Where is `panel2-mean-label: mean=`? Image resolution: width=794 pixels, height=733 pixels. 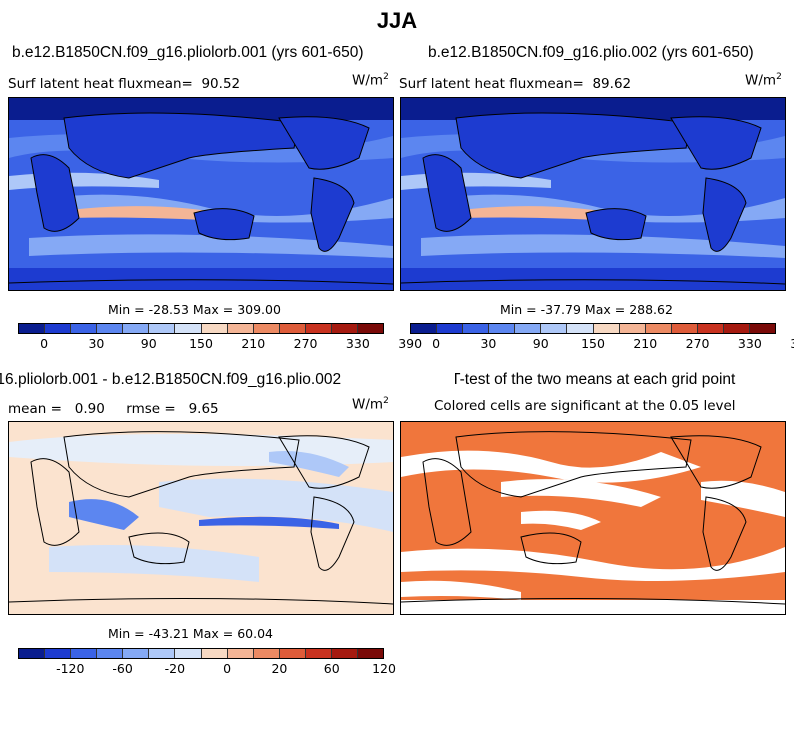 panel2-mean-label: mean= is located at coordinates (559, 84).